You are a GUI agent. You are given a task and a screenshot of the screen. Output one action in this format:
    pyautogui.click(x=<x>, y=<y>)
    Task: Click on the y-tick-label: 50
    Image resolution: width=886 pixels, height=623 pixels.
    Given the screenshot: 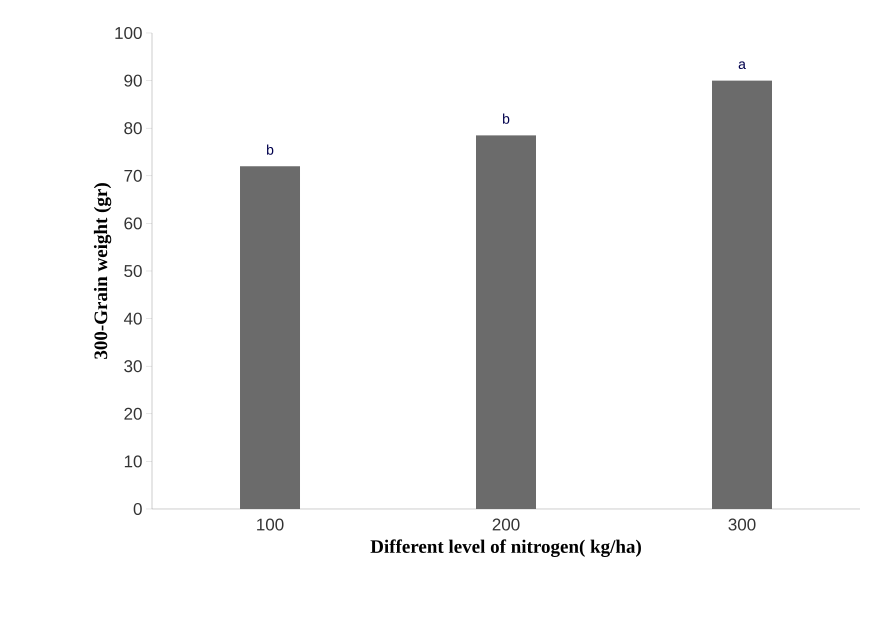 What is the action you would take?
    pyautogui.click(x=133, y=271)
    